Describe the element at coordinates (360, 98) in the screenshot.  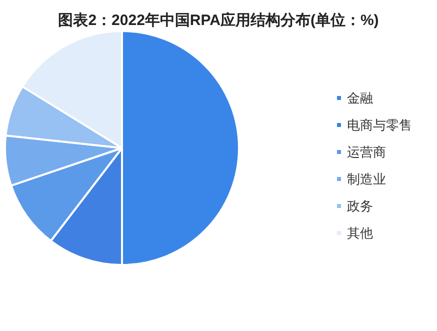
I see `legend-label: 金融` at that location.